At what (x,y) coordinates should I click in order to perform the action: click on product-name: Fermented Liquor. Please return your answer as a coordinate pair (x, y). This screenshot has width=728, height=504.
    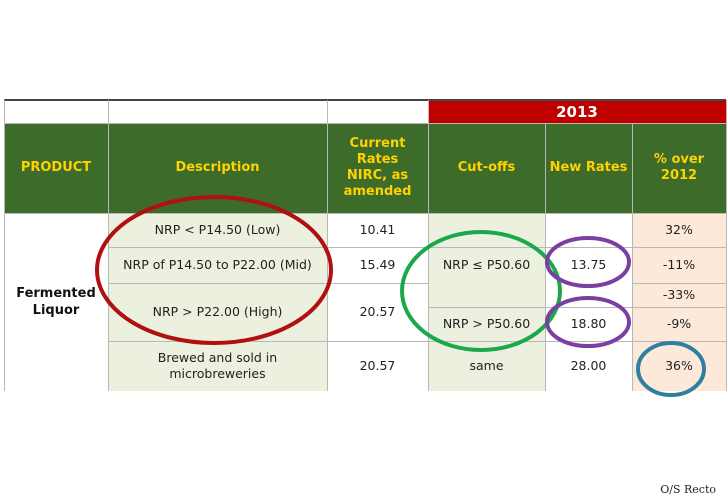
    Looking at the image, I should click on (56, 302).